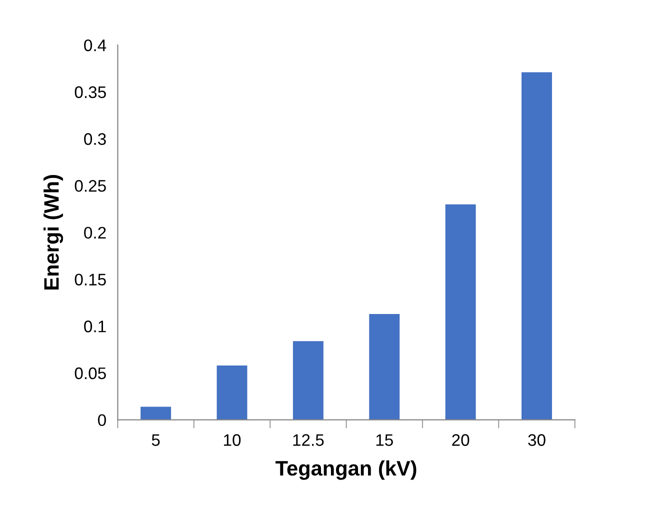 The image size is (654, 512). Describe the element at coordinates (95, 326) in the screenshot. I see `y-tick-label: 0.1` at that location.